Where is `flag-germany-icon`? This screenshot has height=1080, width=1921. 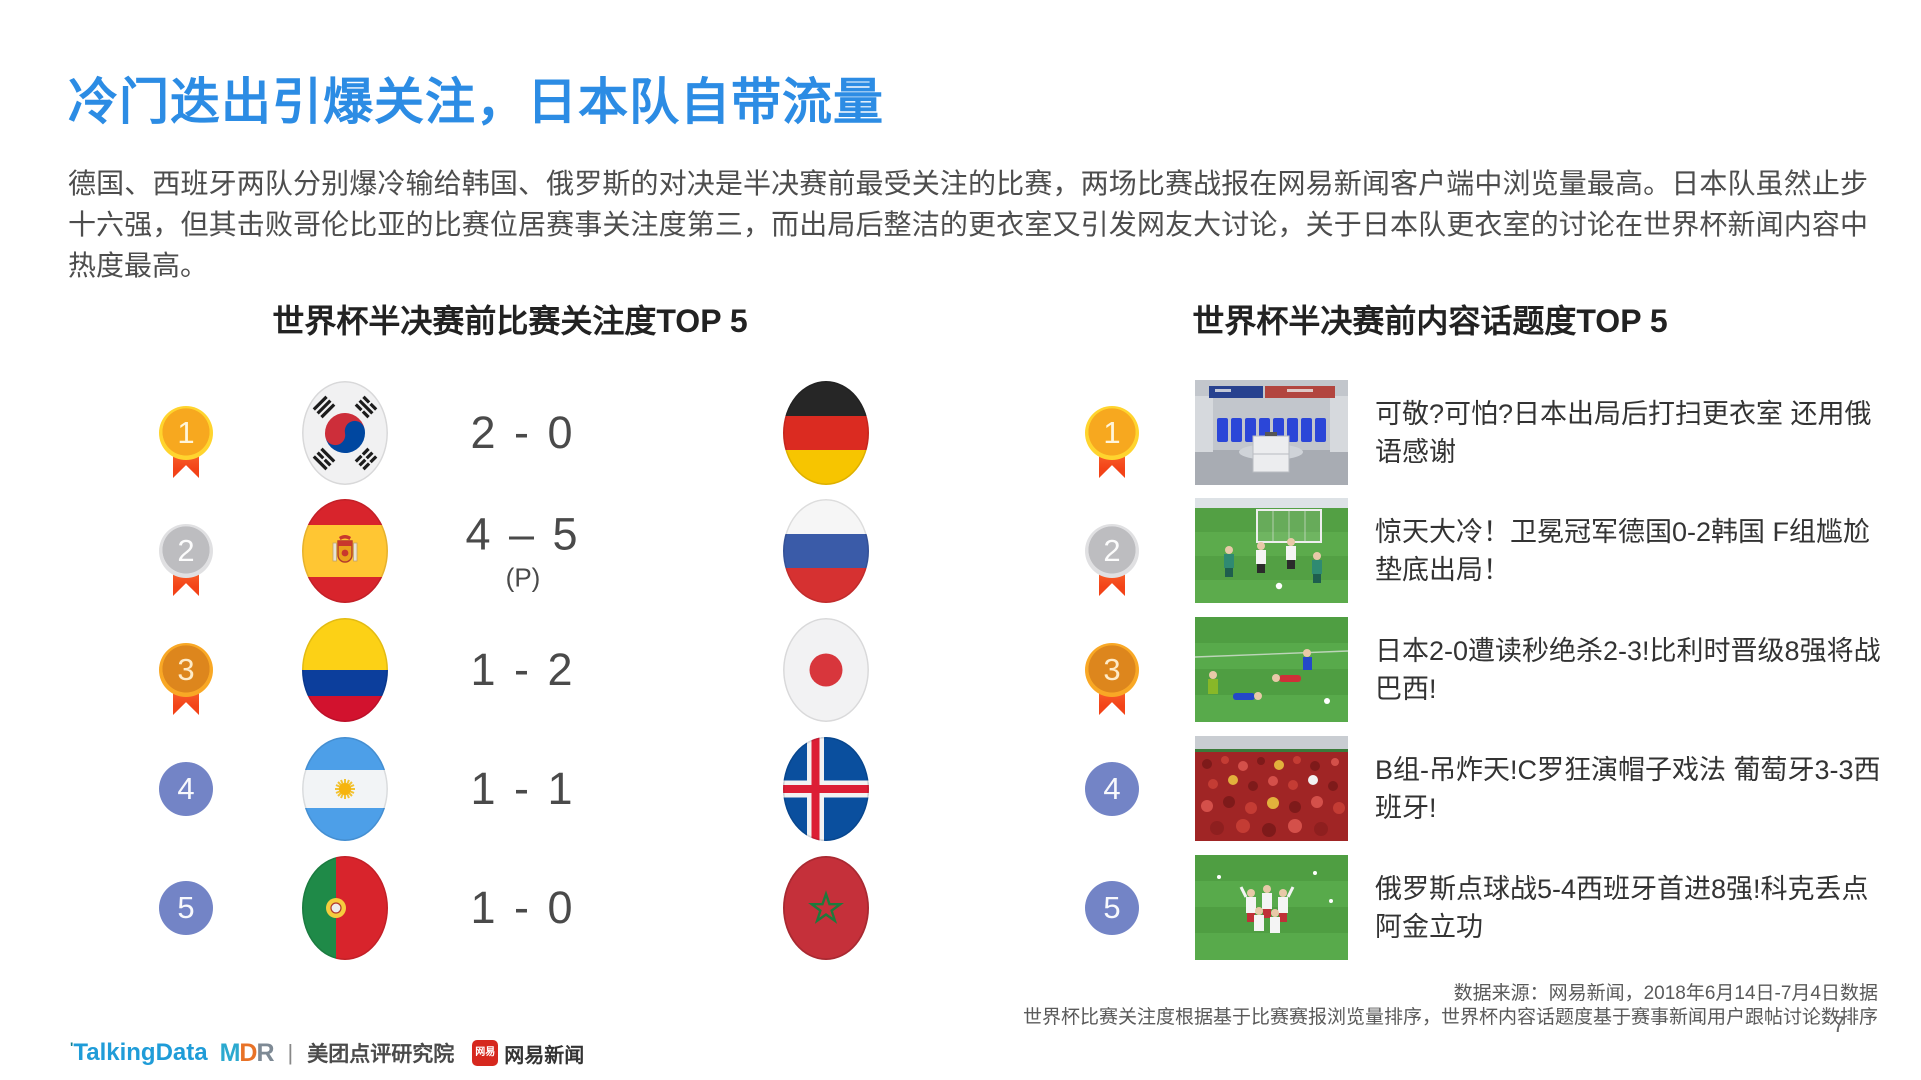 flag-germany-icon is located at coordinates (826, 433).